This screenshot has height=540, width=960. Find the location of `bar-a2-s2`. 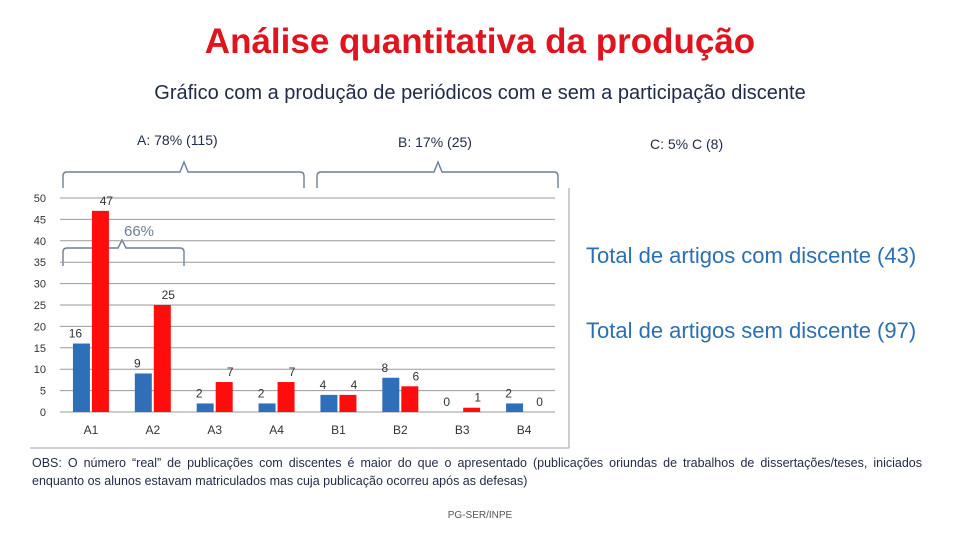

bar-a2-s2 is located at coordinates (162, 358).